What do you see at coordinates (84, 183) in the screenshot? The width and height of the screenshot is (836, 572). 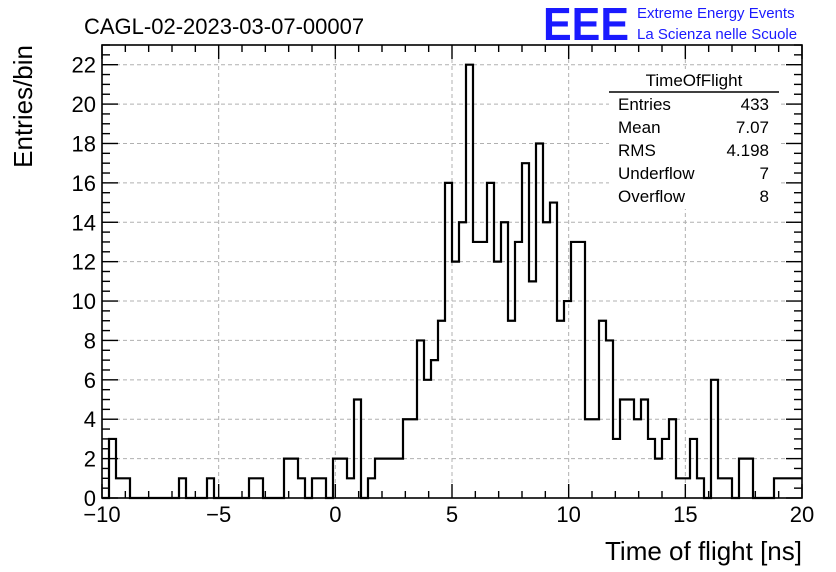 I see `y-tick-label: 16` at bounding box center [84, 183].